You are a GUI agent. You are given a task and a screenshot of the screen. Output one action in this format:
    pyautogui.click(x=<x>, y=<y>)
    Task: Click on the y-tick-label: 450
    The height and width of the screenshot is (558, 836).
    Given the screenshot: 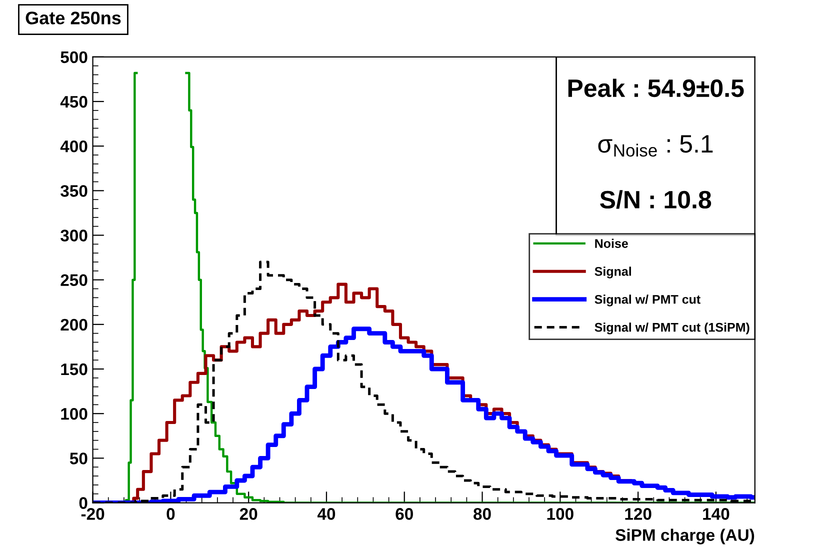 What is the action you would take?
    pyautogui.click(x=74, y=102)
    